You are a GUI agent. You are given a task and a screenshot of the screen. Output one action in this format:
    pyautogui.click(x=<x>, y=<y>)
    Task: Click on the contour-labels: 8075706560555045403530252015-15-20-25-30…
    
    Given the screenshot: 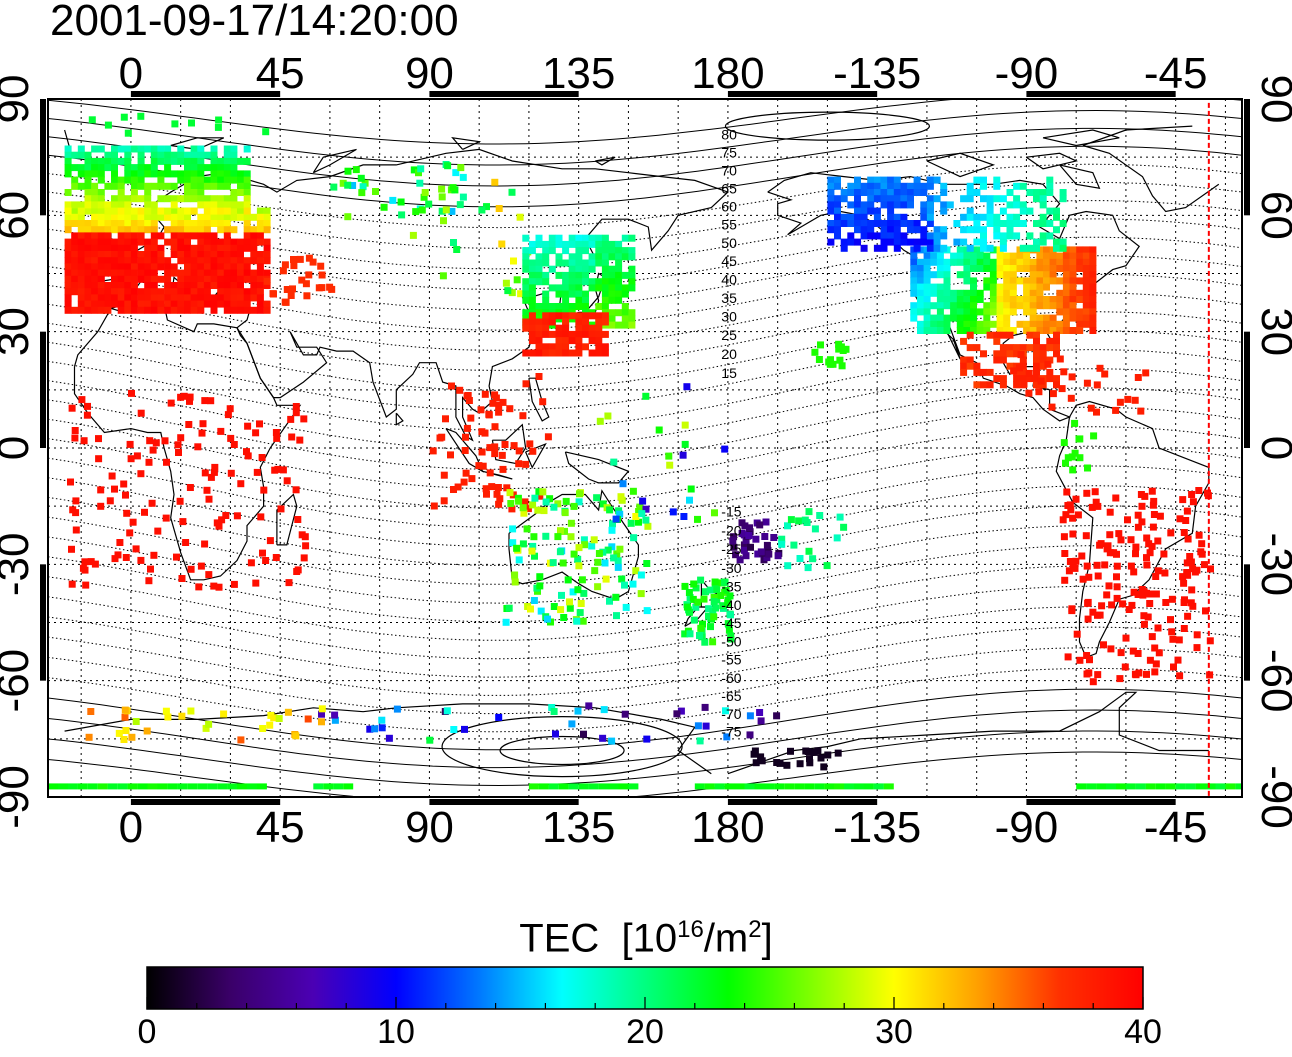 What is the action you would take?
    pyautogui.click(x=731, y=433)
    